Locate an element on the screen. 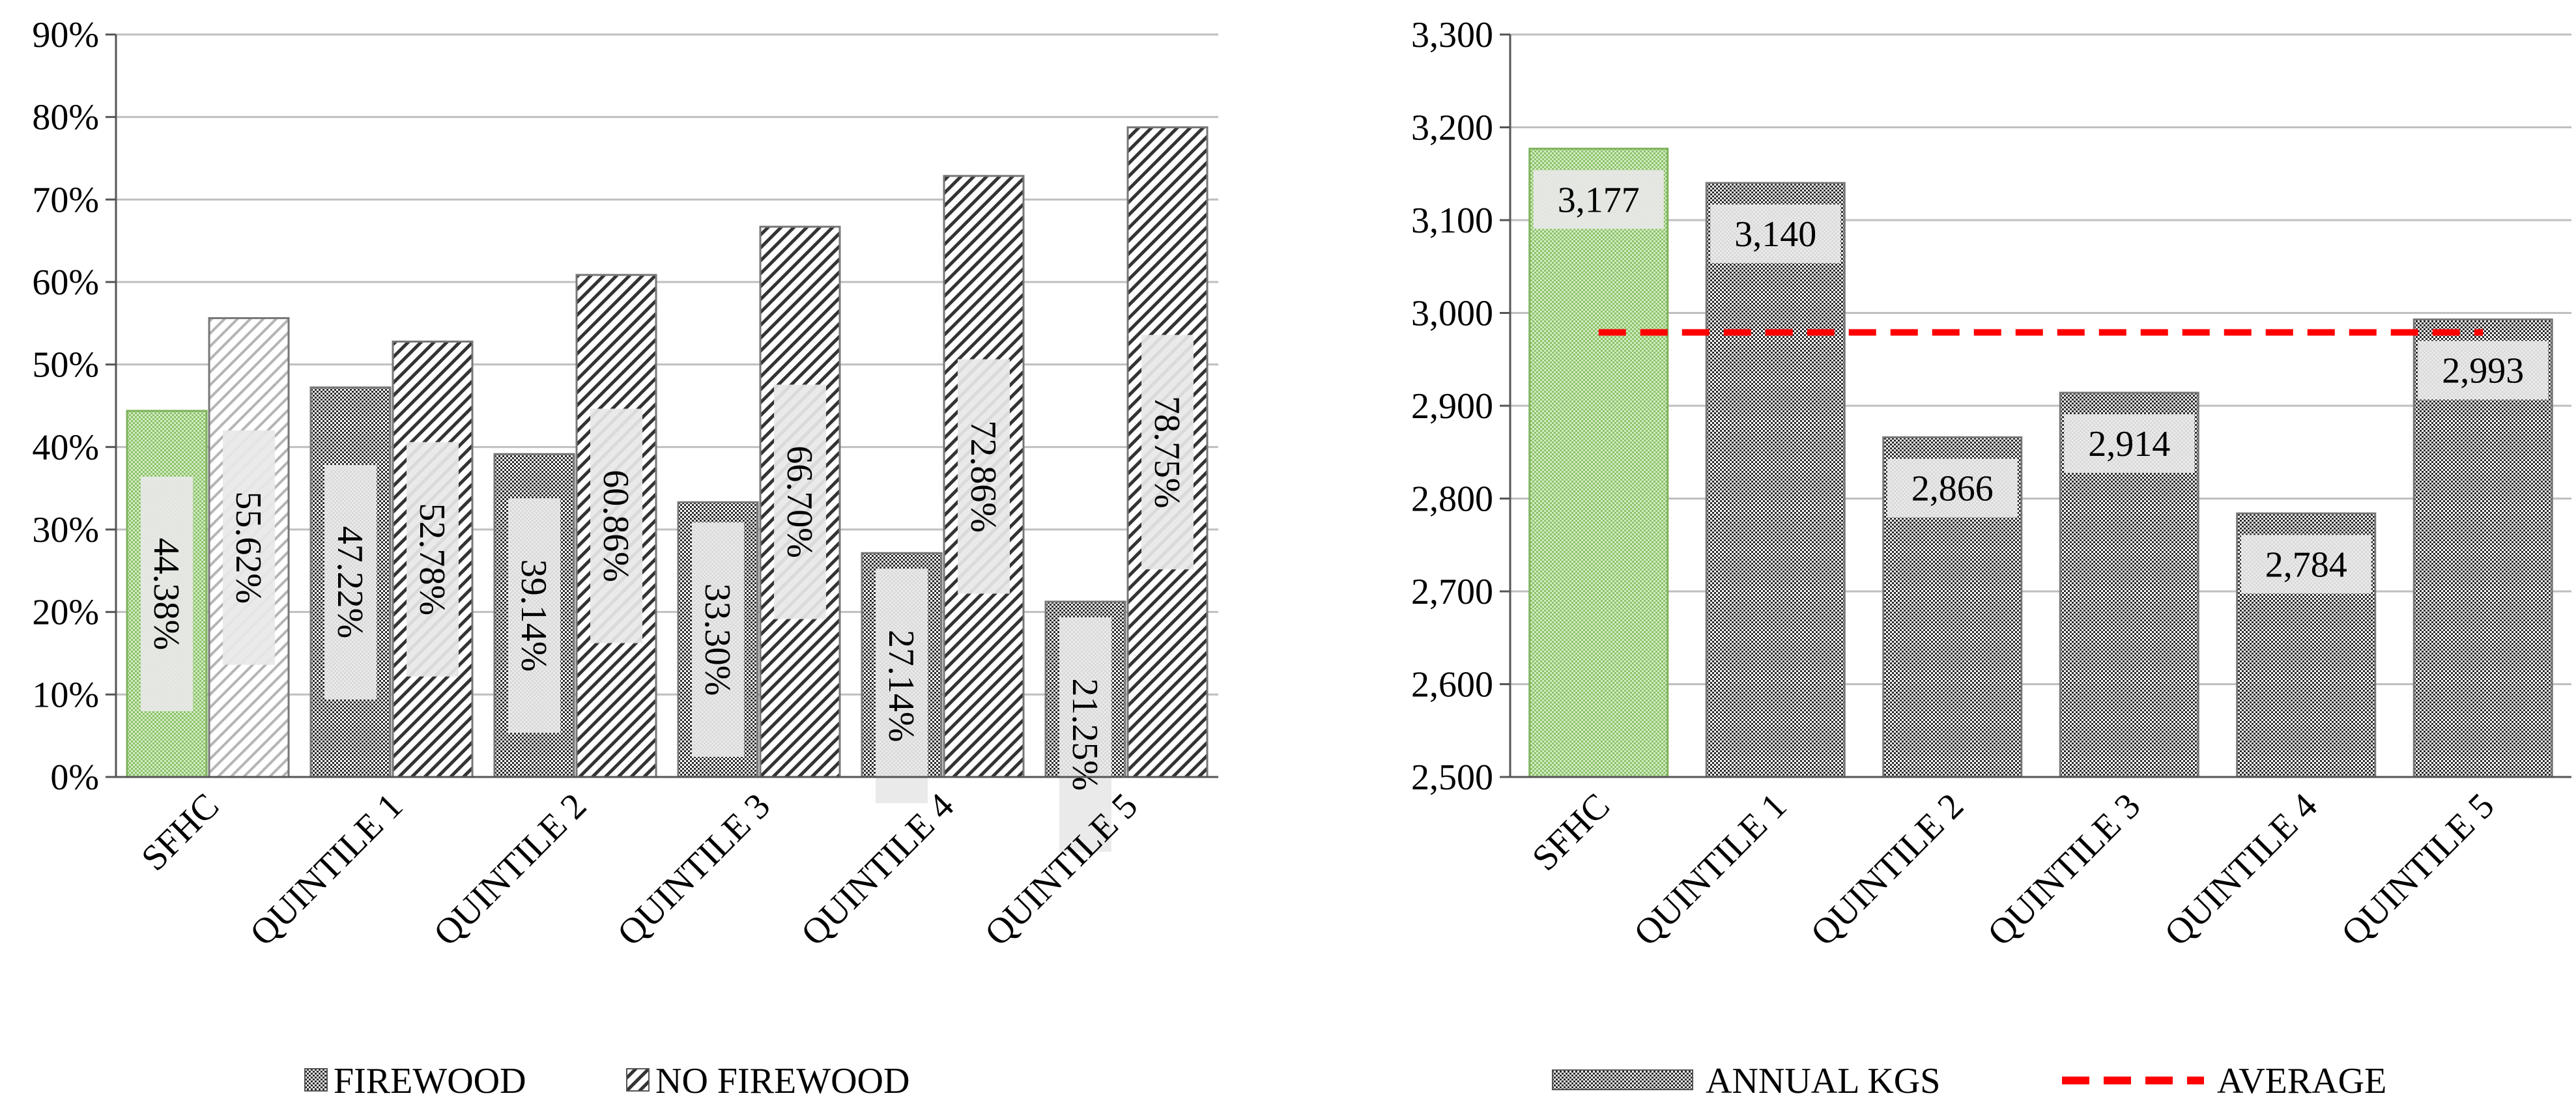 The height and width of the screenshot is (1115, 2576). data-label-no-firewood-quintile-3-text: 66.70% is located at coordinates (799, 501).